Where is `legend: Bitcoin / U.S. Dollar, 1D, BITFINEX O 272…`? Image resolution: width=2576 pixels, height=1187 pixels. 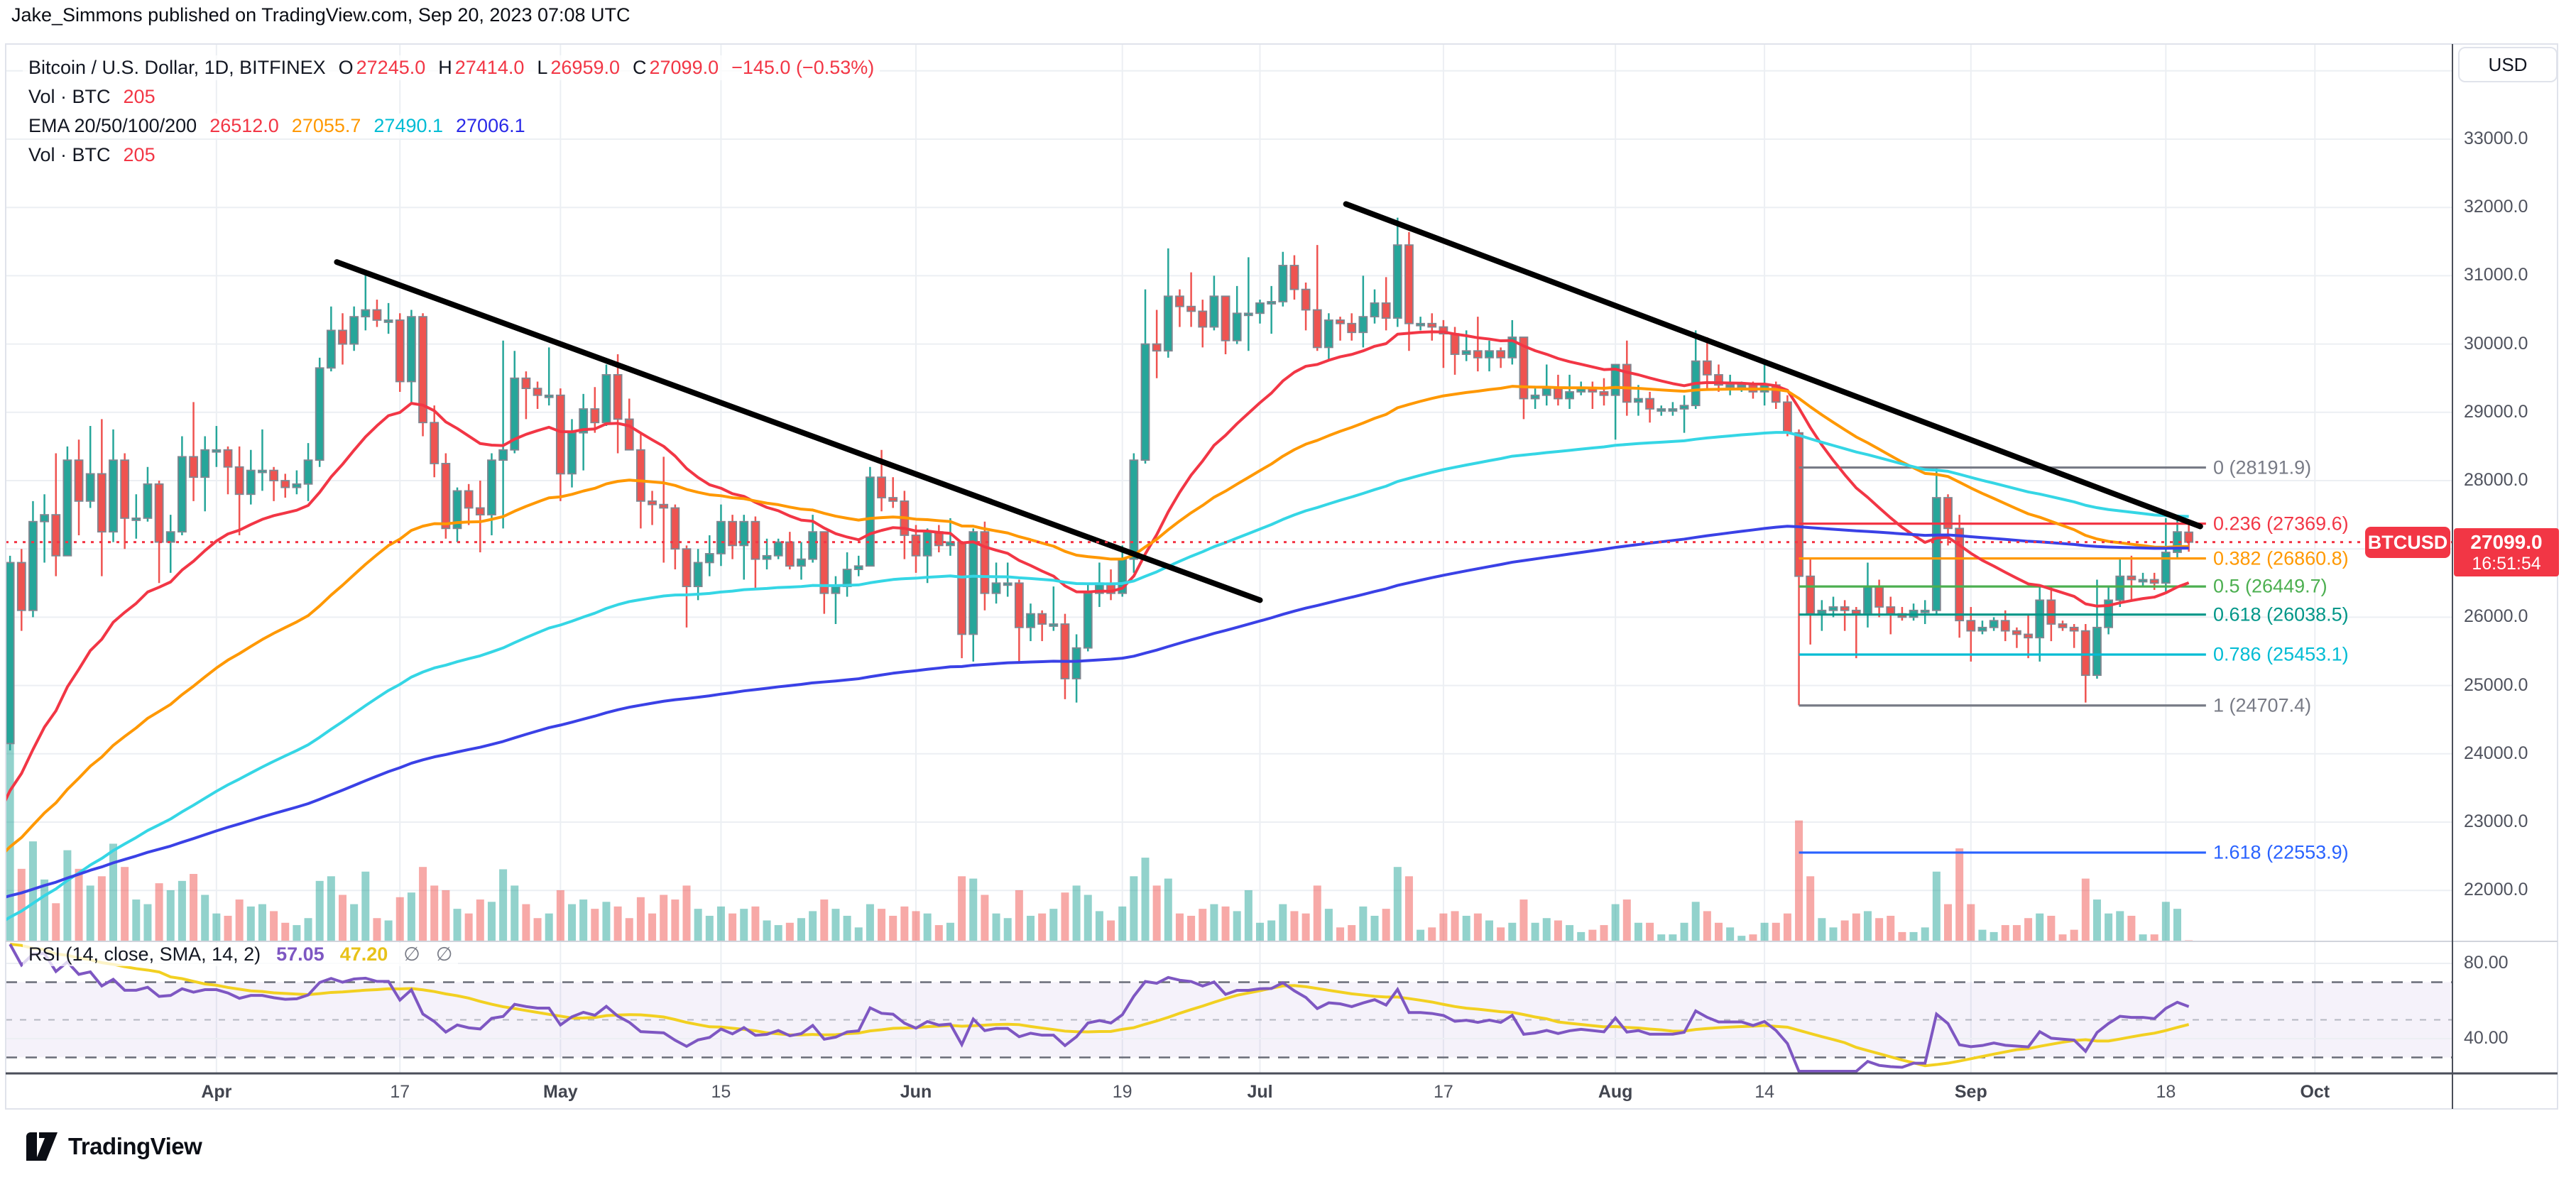
legend: Bitcoin / U.S. Dollar, 1D, BITFINEX O 272… is located at coordinates (451, 111).